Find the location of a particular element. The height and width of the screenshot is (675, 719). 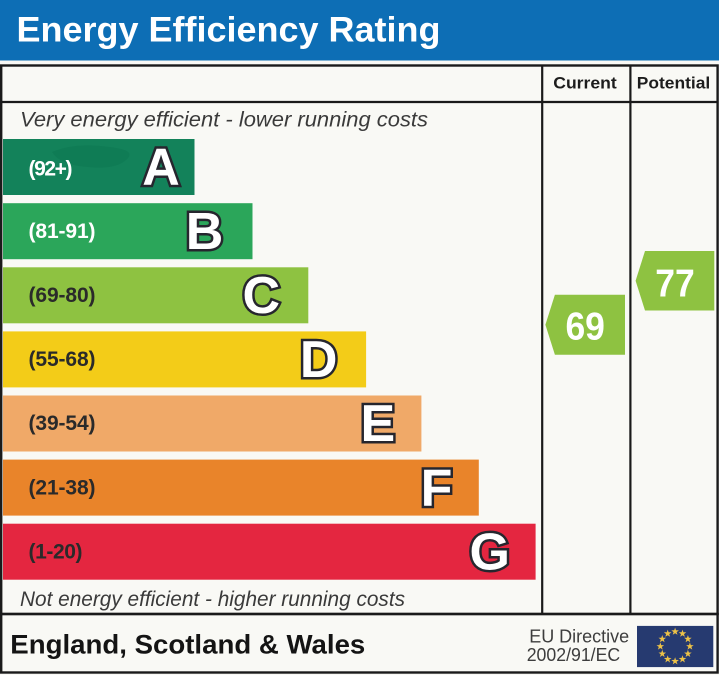

svg-text: EU Directive is located at coordinates (579, 636).